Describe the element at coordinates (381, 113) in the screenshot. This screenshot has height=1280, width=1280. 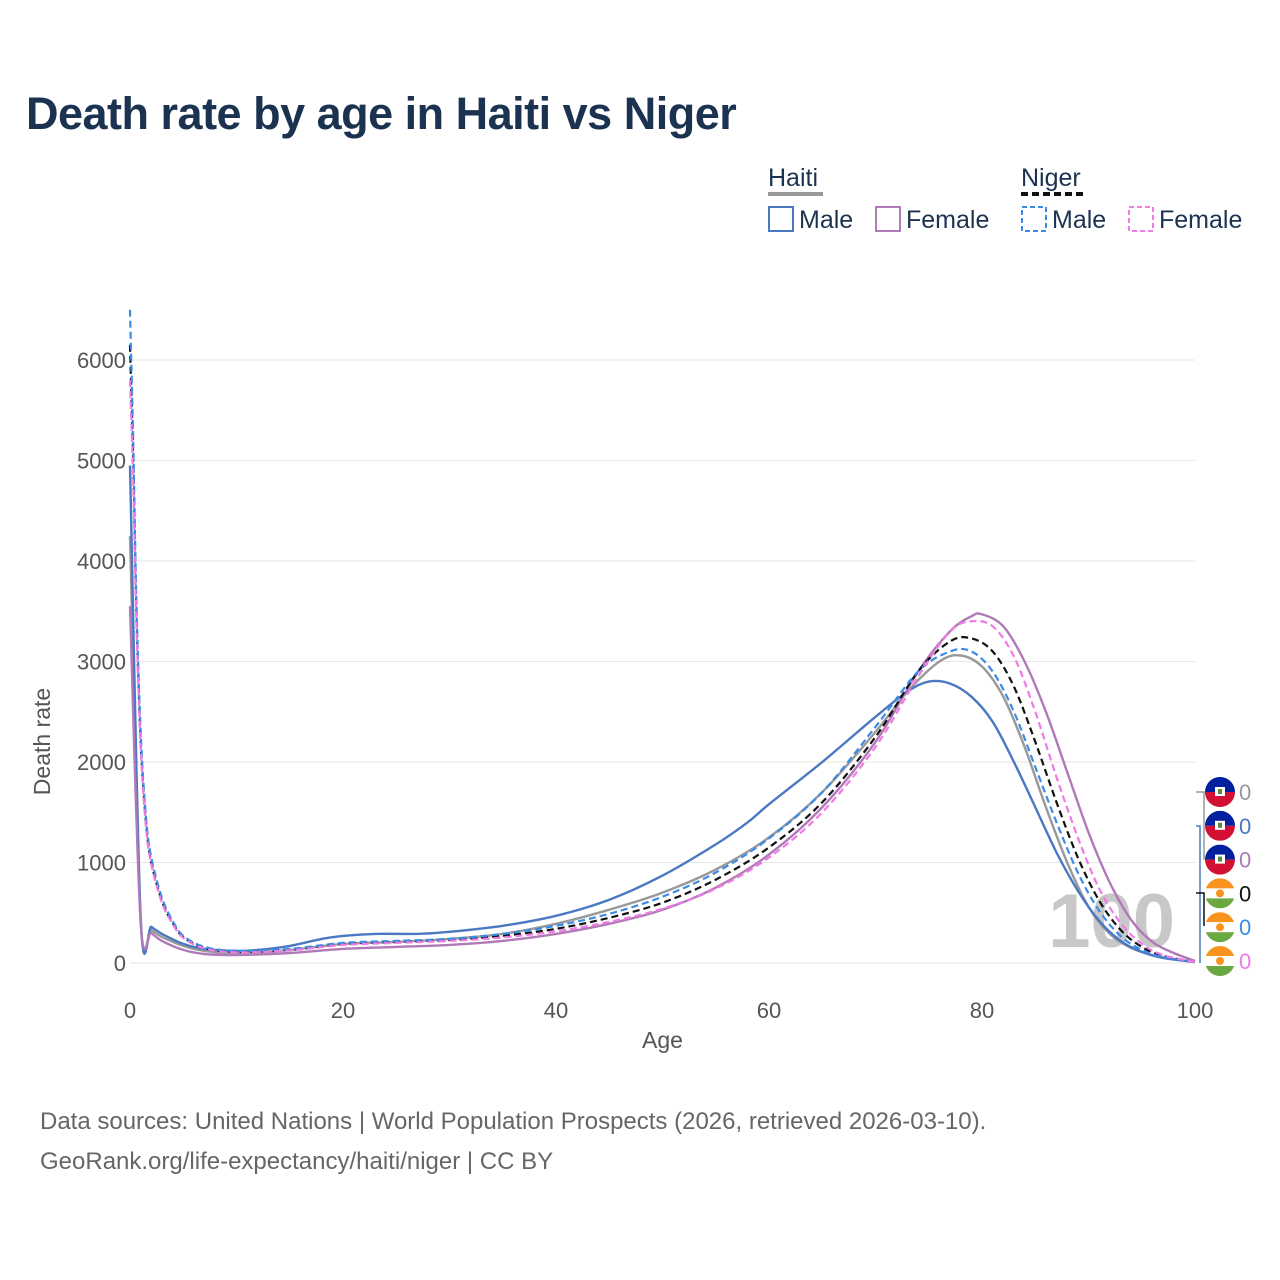
I see `chart-title: Death rate by age in Haiti vs Niger` at that location.